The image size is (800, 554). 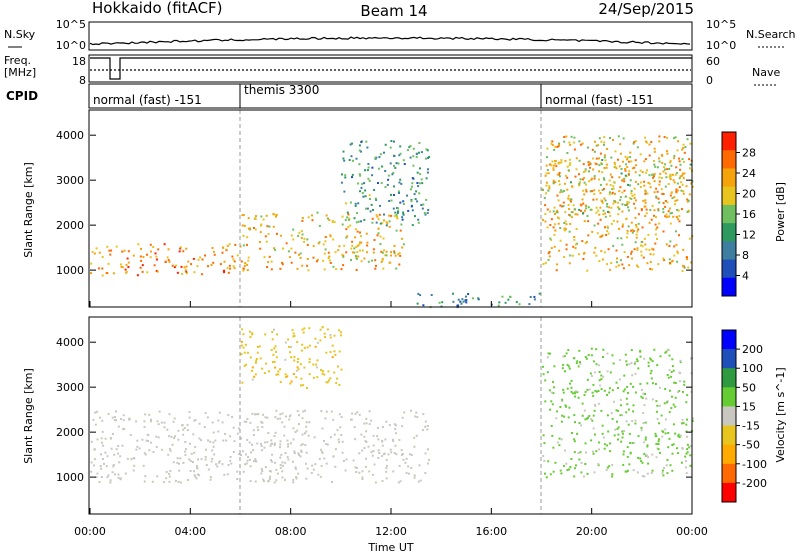 I want to click on velocity-colorbar-swatch, so click(x=729, y=340).